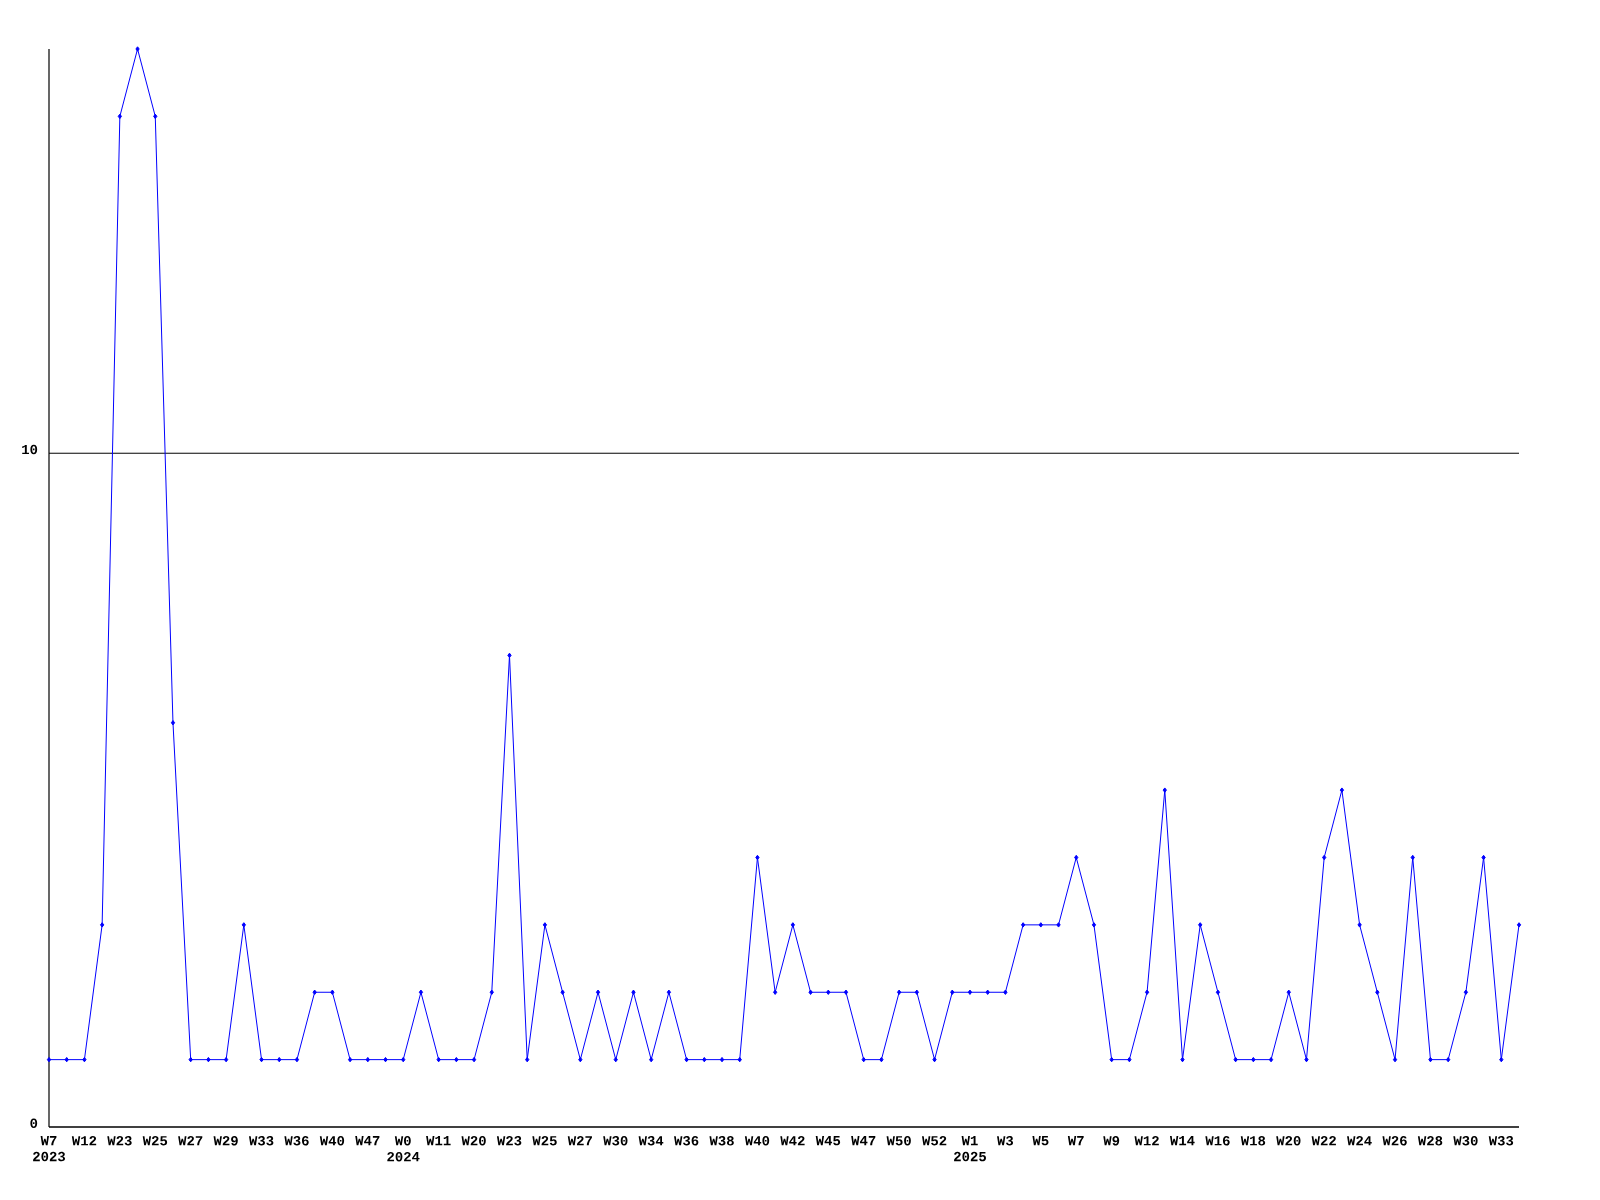 The width and height of the screenshot is (1600, 1200). I want to click on x-tick-label: W3, so click(1005, 1141).